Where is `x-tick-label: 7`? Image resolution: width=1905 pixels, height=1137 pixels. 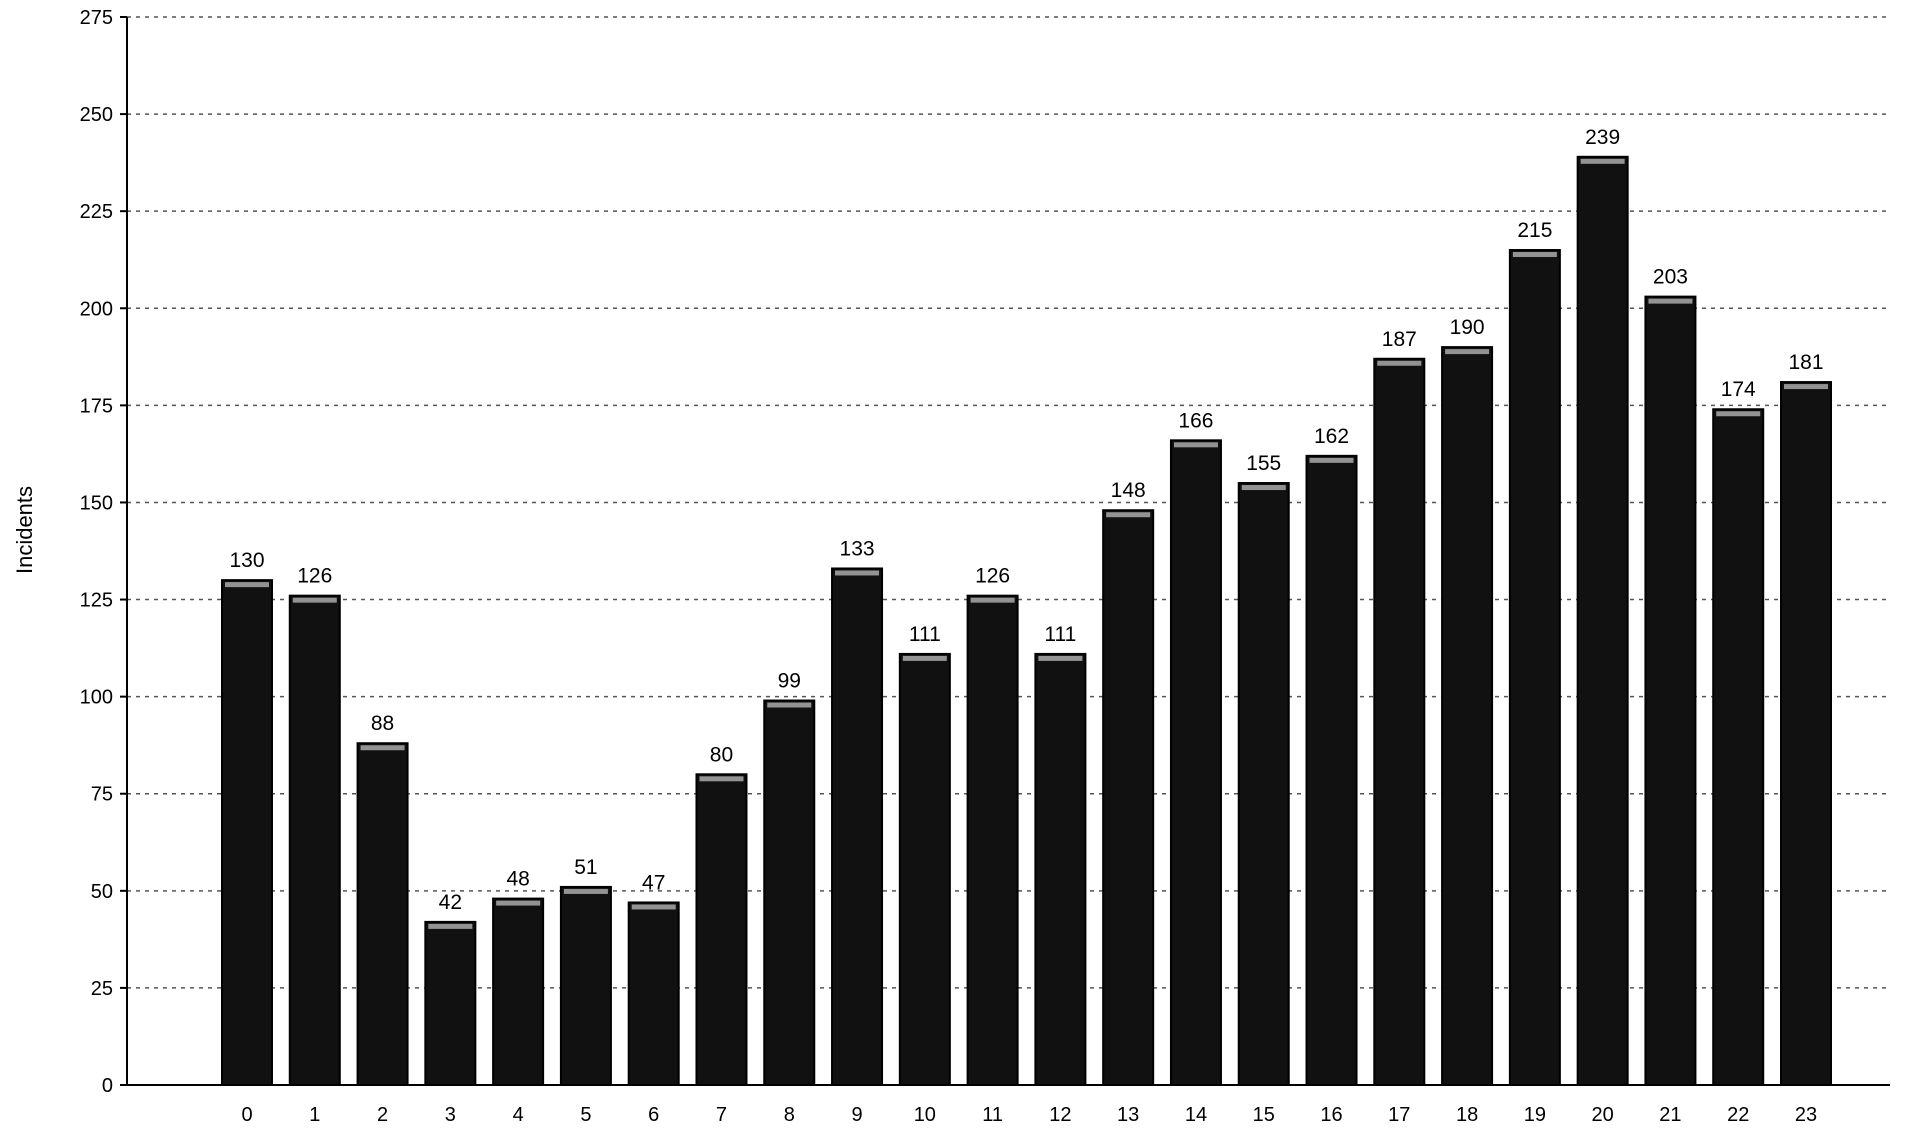
x-tick-label: 7 is located at coordinates (721, 1115).